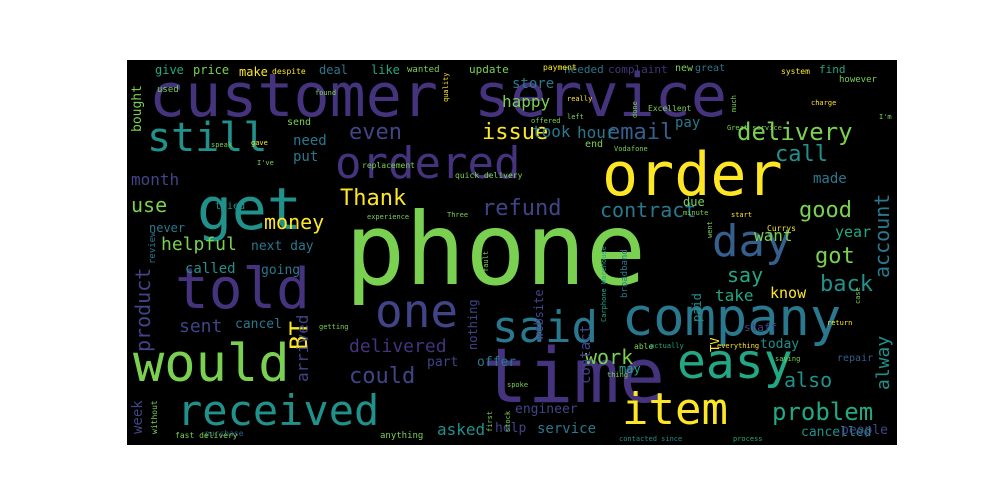 The width and height of the screenshot is (1000, 500). What do you see at coordinates (388, 217) in the screenshot?
I see `word: experience` at bounding box center [388, 217].